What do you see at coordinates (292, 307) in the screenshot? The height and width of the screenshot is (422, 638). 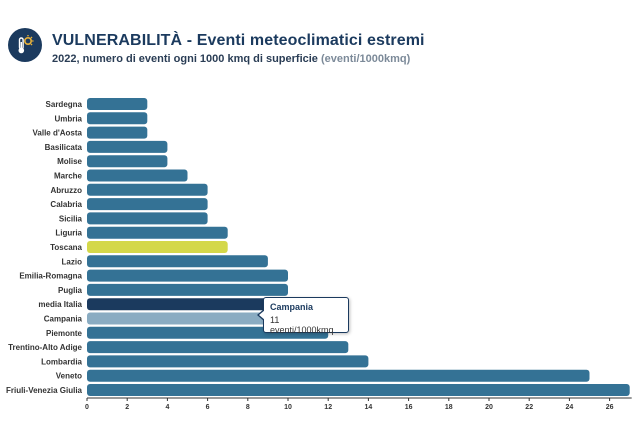 I see `tooltip-title: Campania` at bounding box center [292, 307].